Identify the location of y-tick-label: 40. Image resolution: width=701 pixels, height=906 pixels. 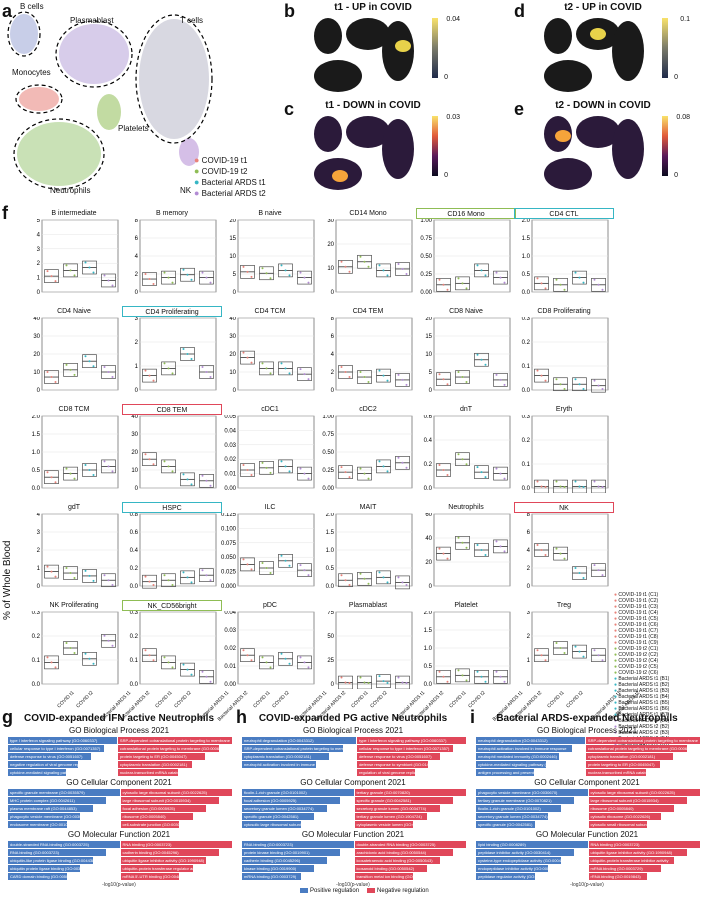
(428, 539).